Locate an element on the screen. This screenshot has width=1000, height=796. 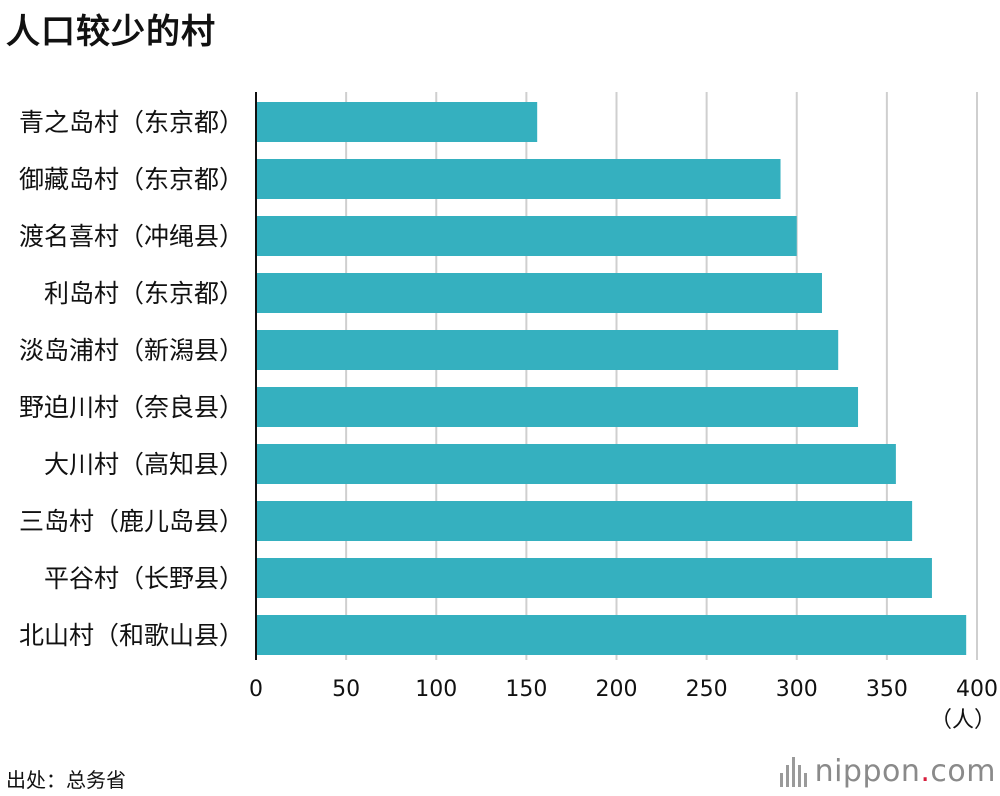
soundwave-icon is located at coordinates (793, 771).